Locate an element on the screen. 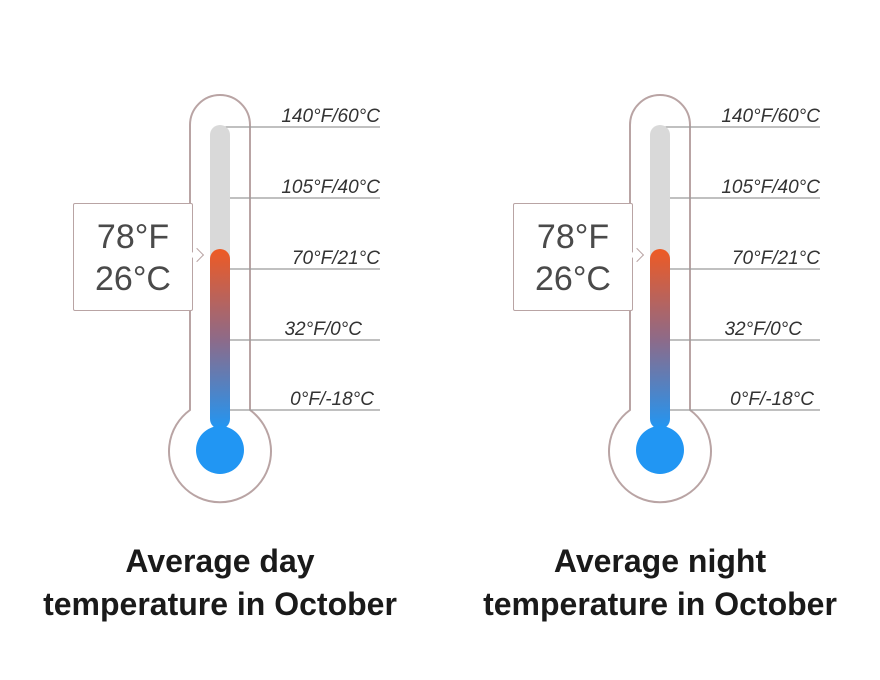 This screenshot has height=680, width=880. caption-line-1: Average day is located at coordinates (220, 561).